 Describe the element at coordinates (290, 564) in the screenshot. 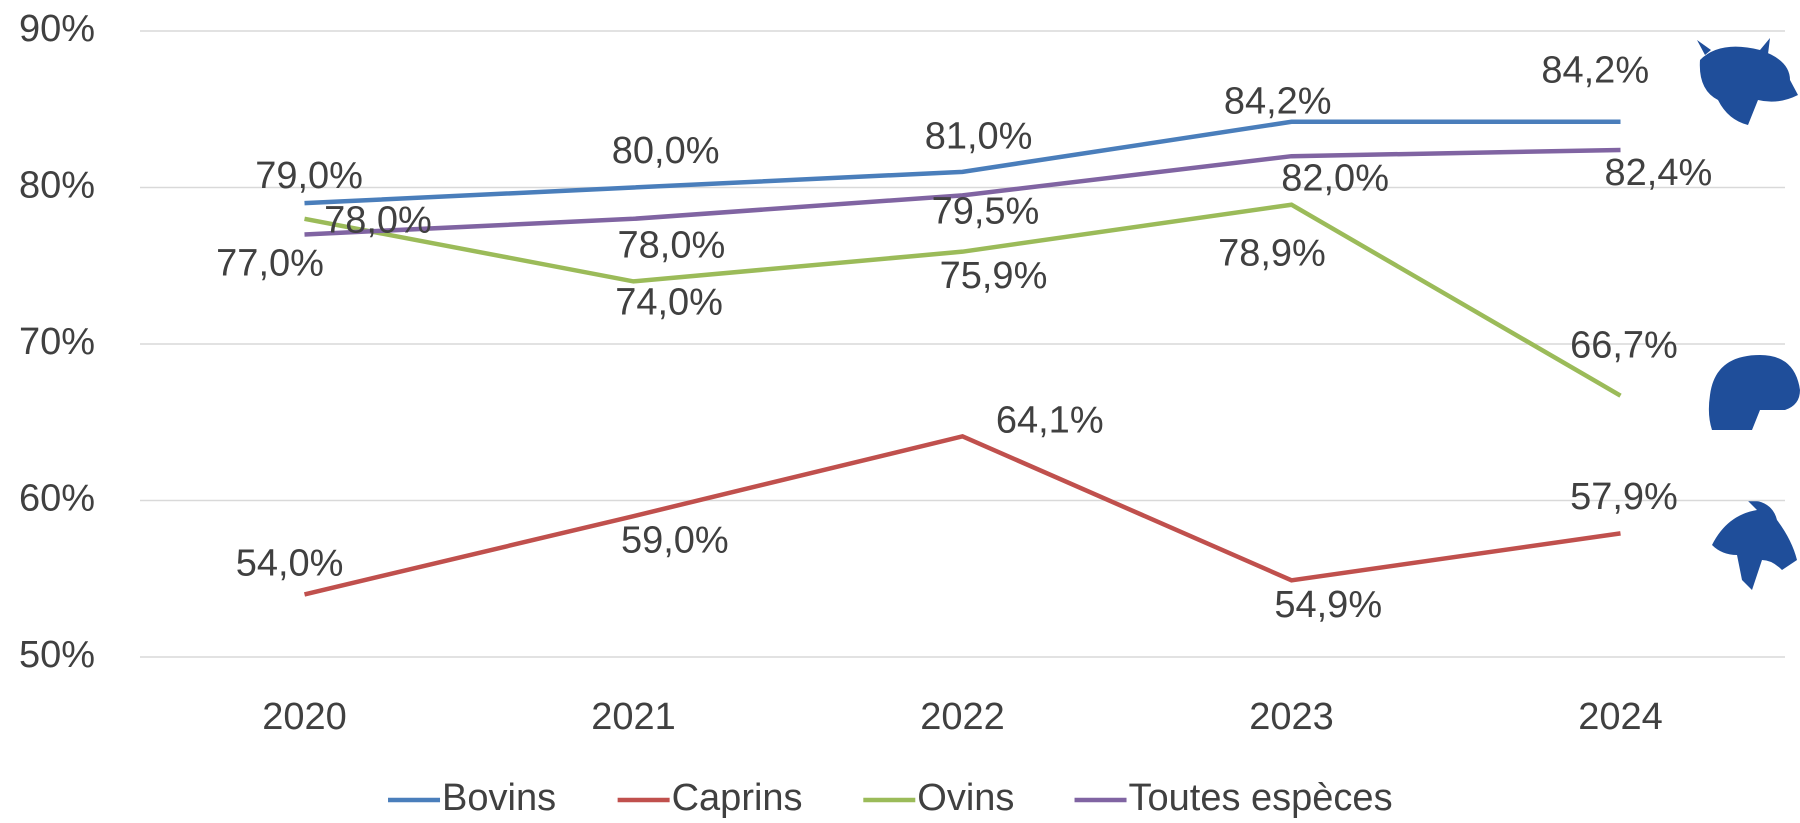

I see `data-label: 54,0%` at that location.